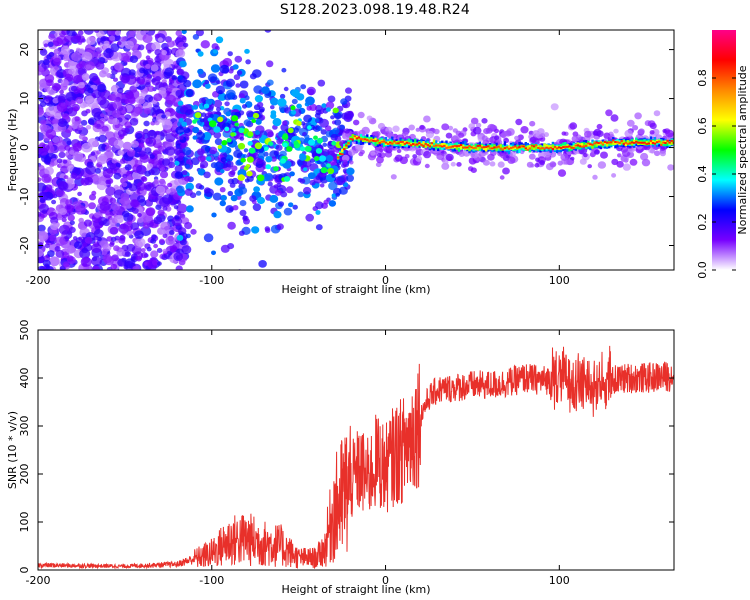 The image size is (750, 600). What do you see at coordinates (38, 280) in the screenshot?
I see `x-tick-label: -200` at bounding box center [38, 280].